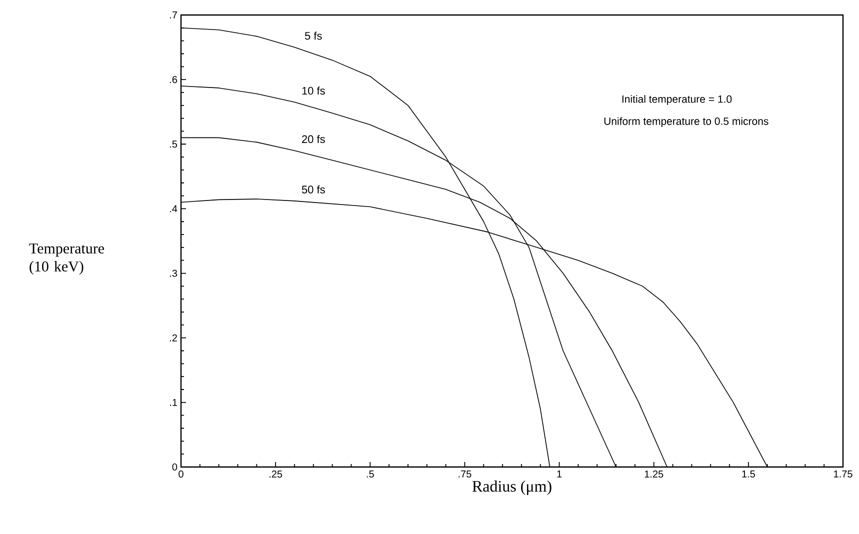 This screenshot has height=534, width=859. What do you see at coordinates (313, 139) in the screenshot?
I see `series-label: 20 fs` at bounding box center [313, 139].